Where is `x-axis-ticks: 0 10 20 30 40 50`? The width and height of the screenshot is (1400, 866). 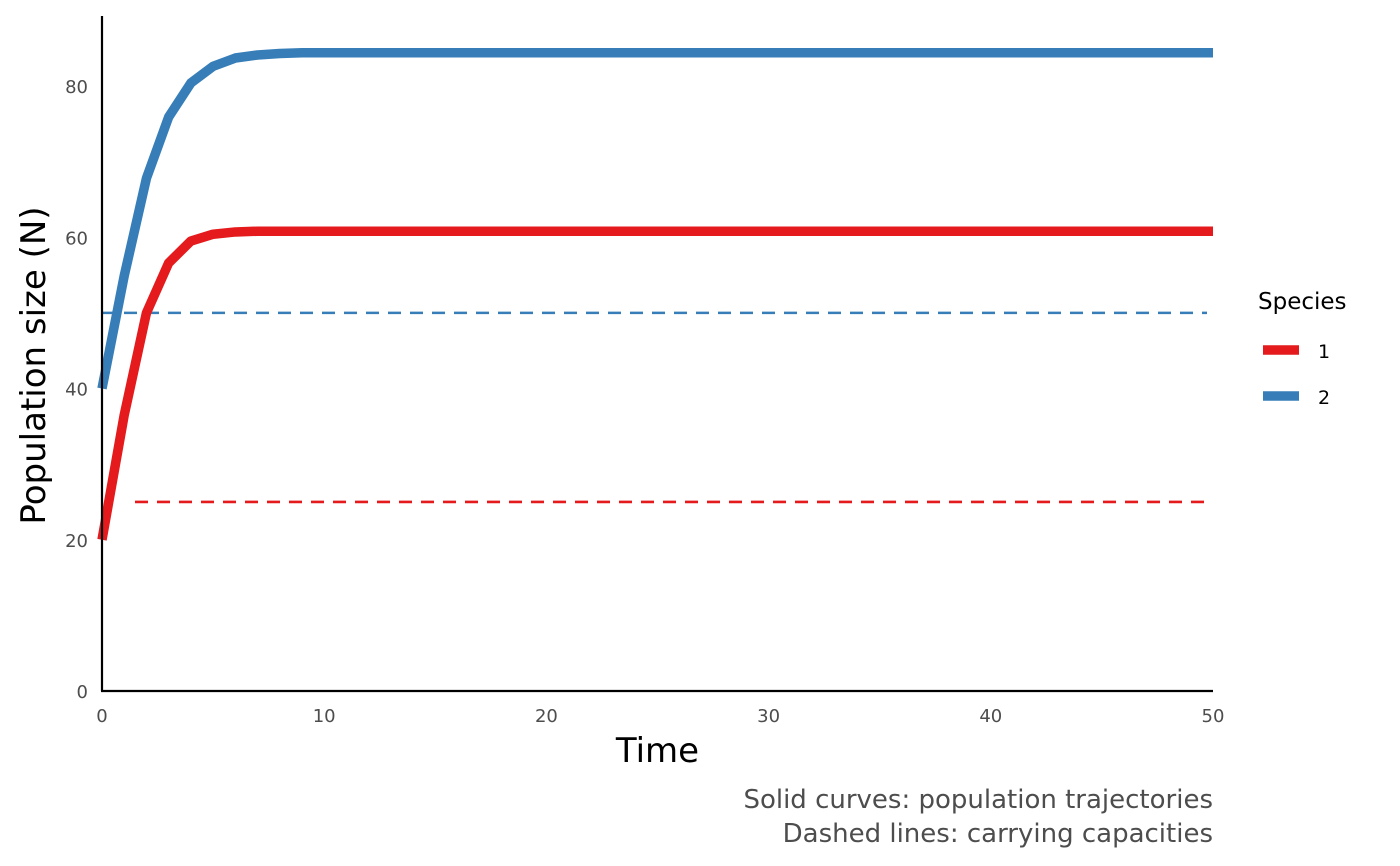
x-axis-ticks: 0 10 20 30 40 50 is located at coordinates (660, 716).